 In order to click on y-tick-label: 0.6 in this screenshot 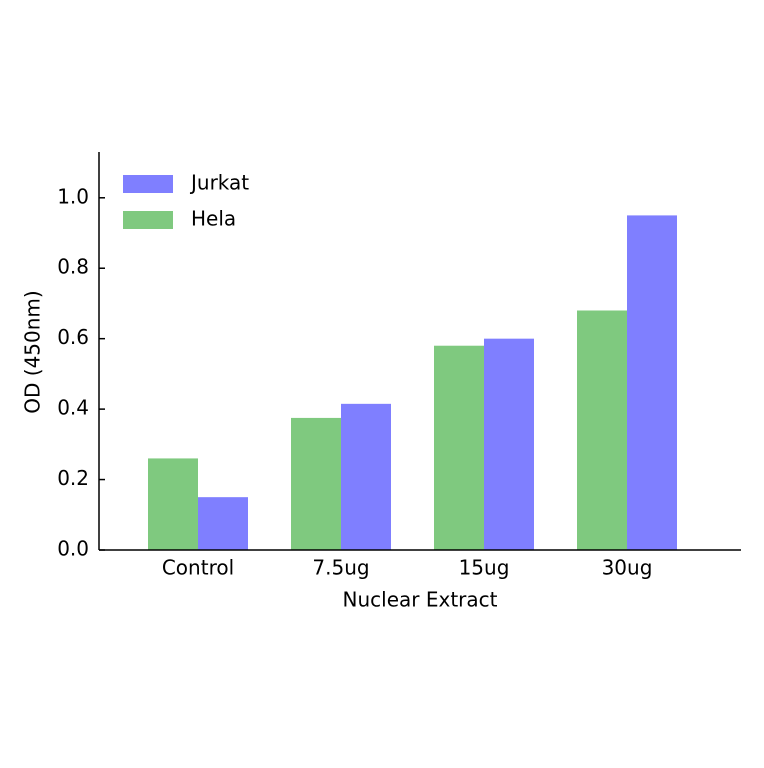, I will do `click(73, 337)`.